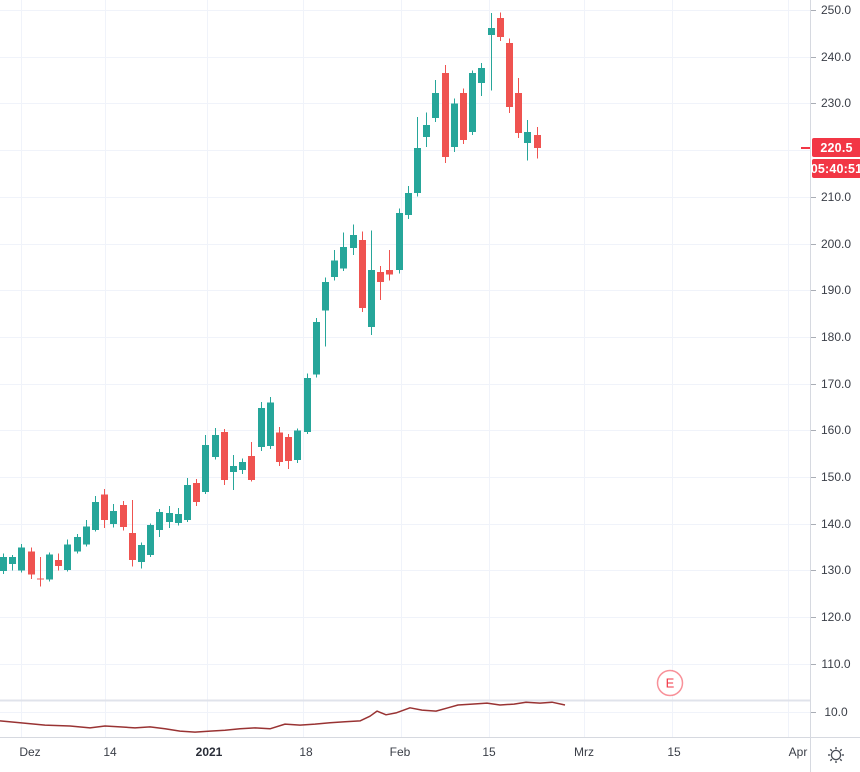  Describe the element at coordinates (836, 197) in the screenshot. I see `price-tick-label: 210.0` at that location.